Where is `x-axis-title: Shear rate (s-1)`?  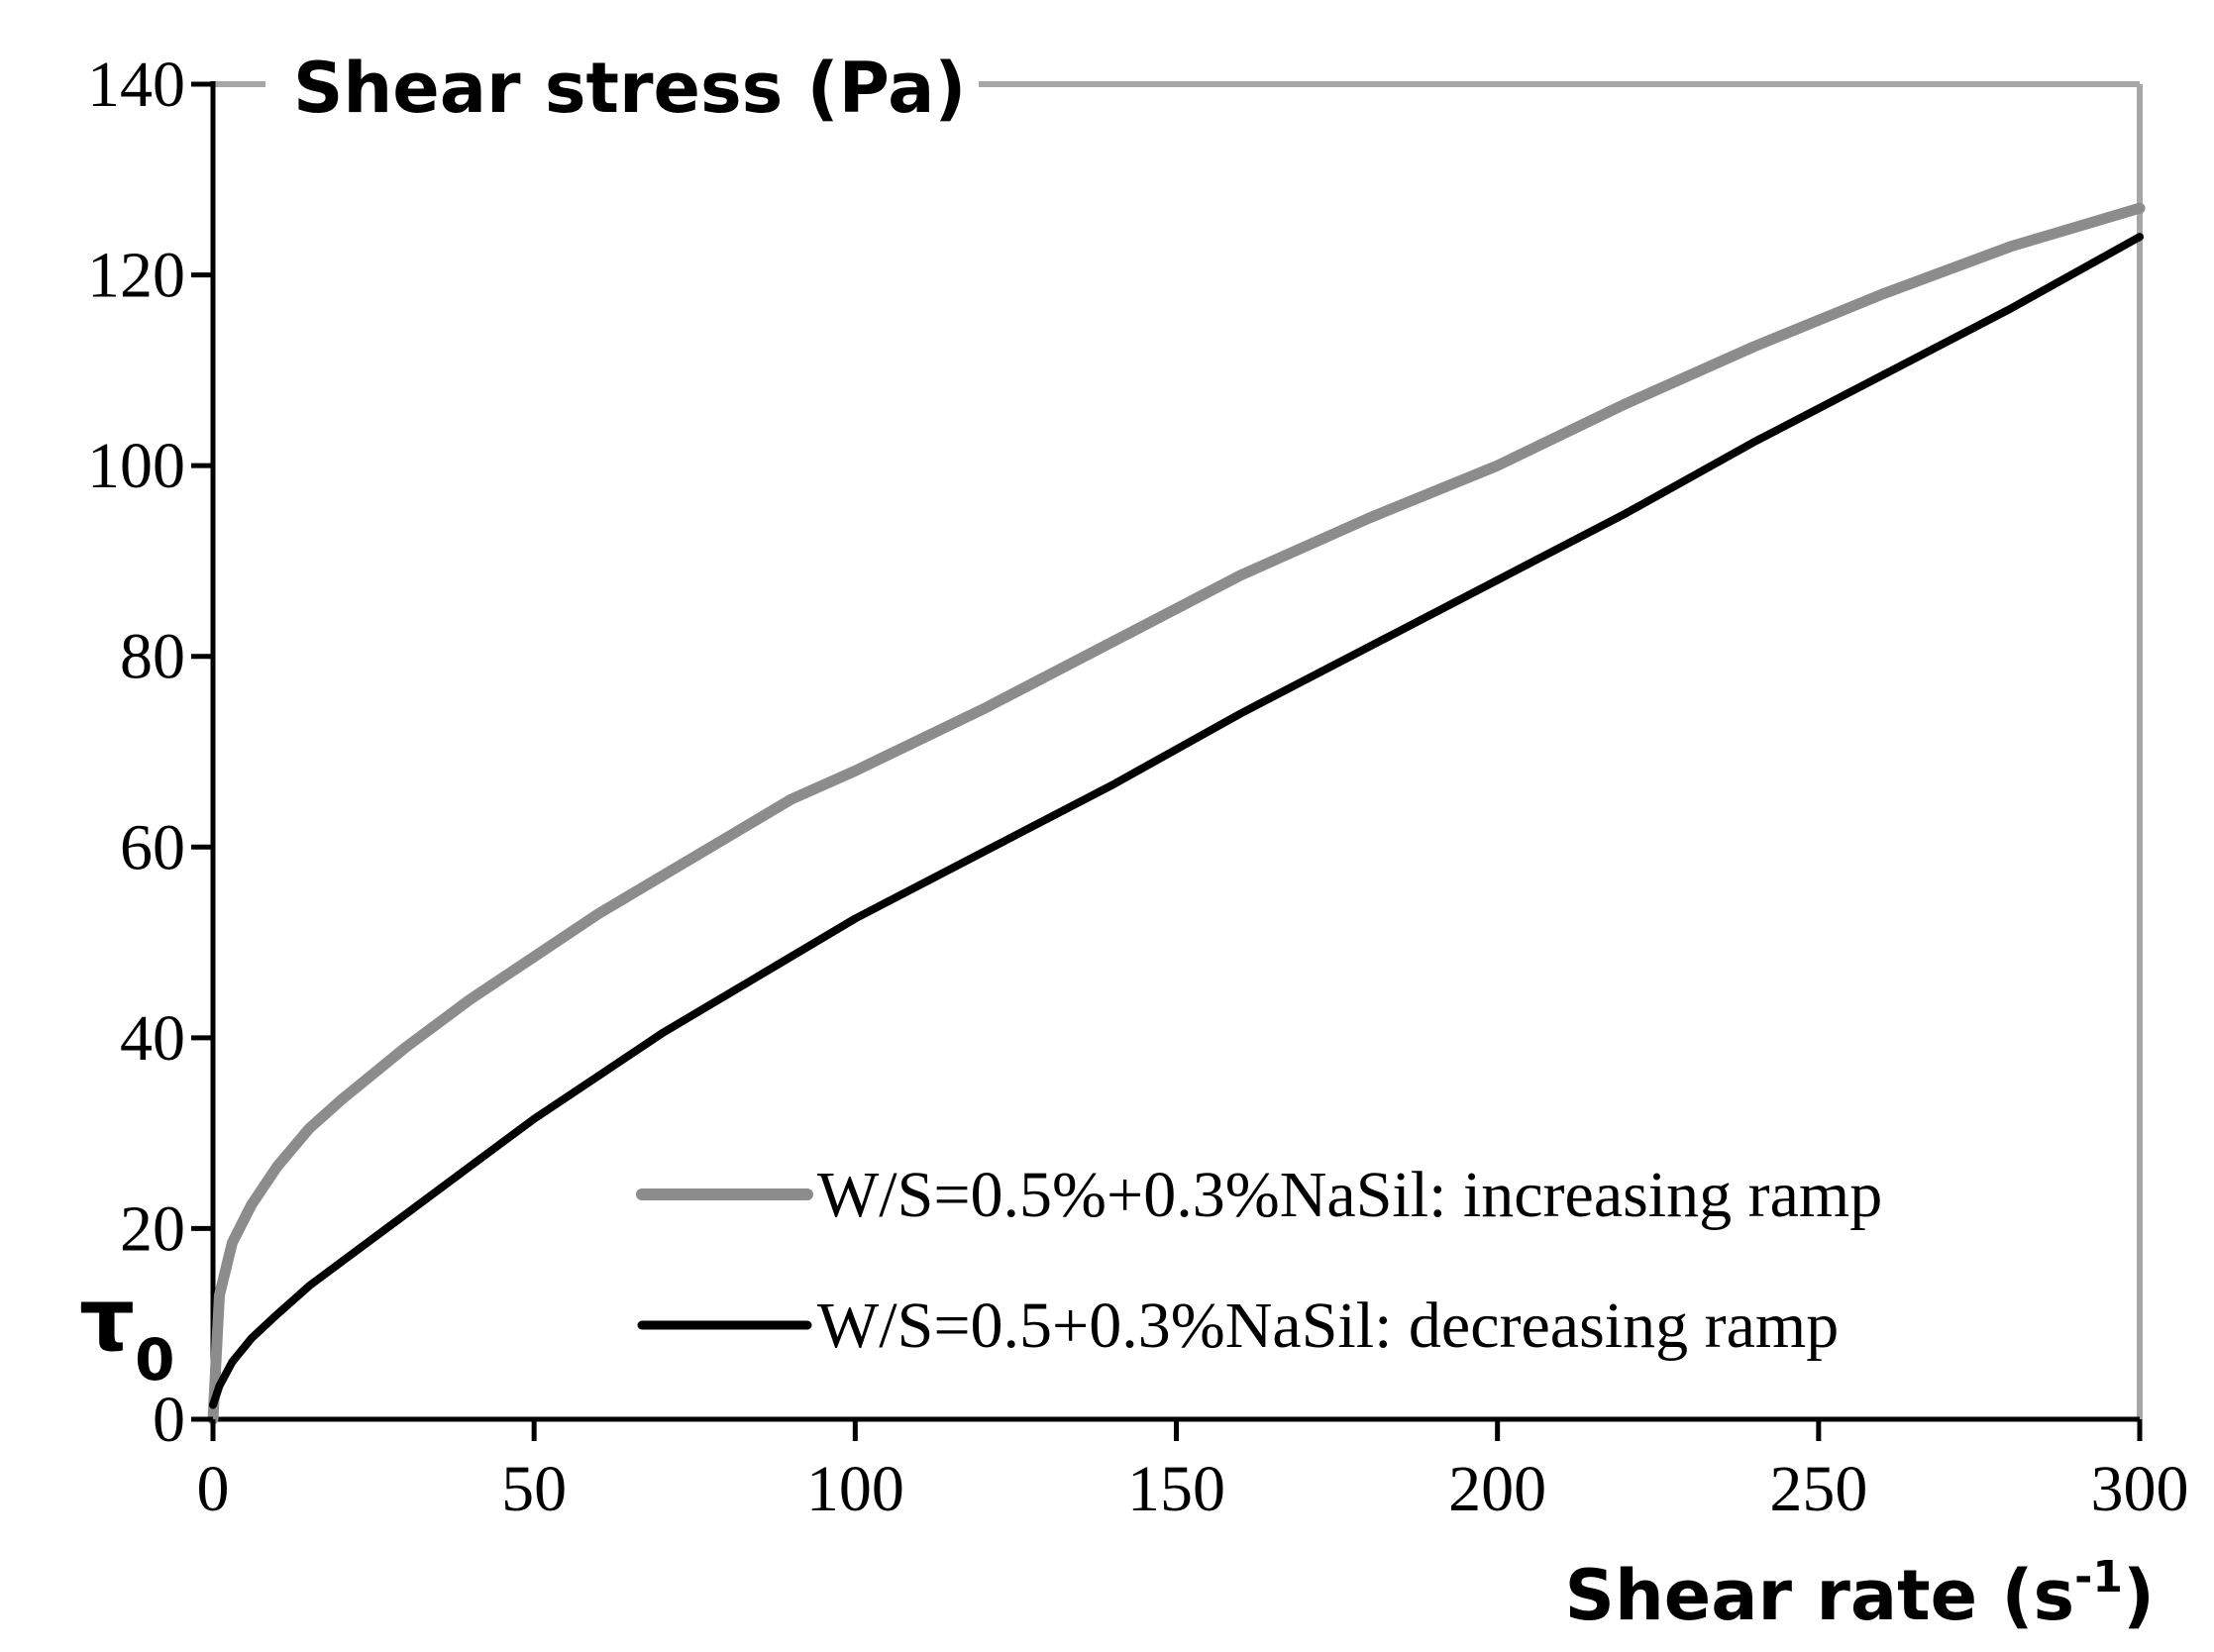 x-axis-title: Shear rate (s-1) is located at coordinates (1860, 1594).